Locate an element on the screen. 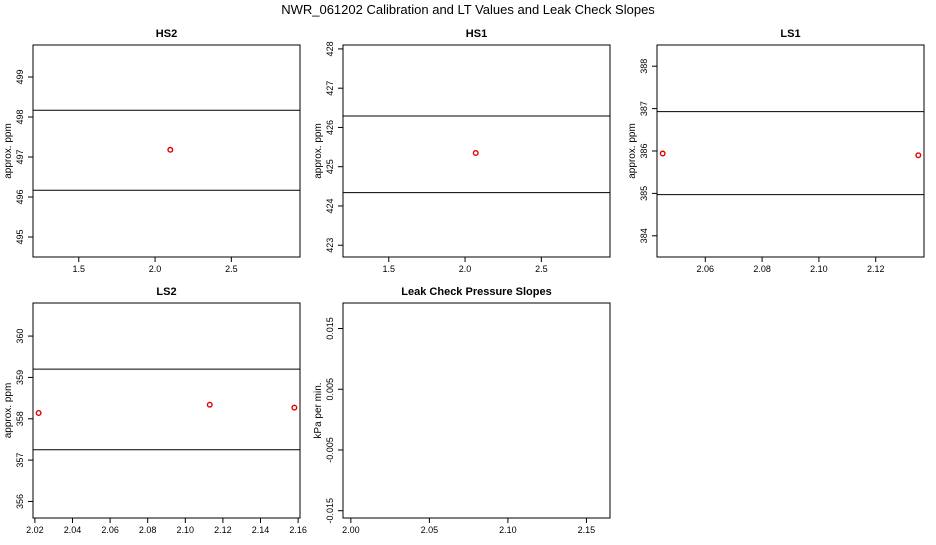  y-tick-label: 0.015 is located at coordinates (330, 328).